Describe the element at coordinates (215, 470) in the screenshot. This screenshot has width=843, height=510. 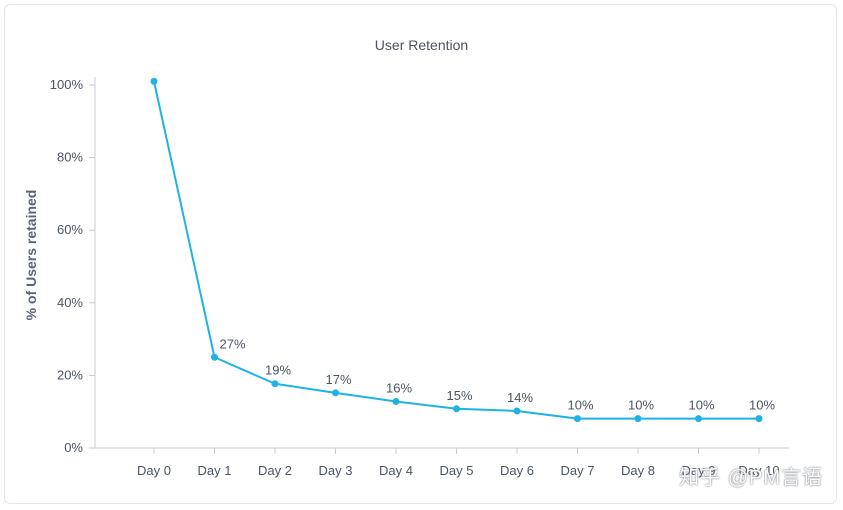
I see `x-tick-label: Day 1` at that location.